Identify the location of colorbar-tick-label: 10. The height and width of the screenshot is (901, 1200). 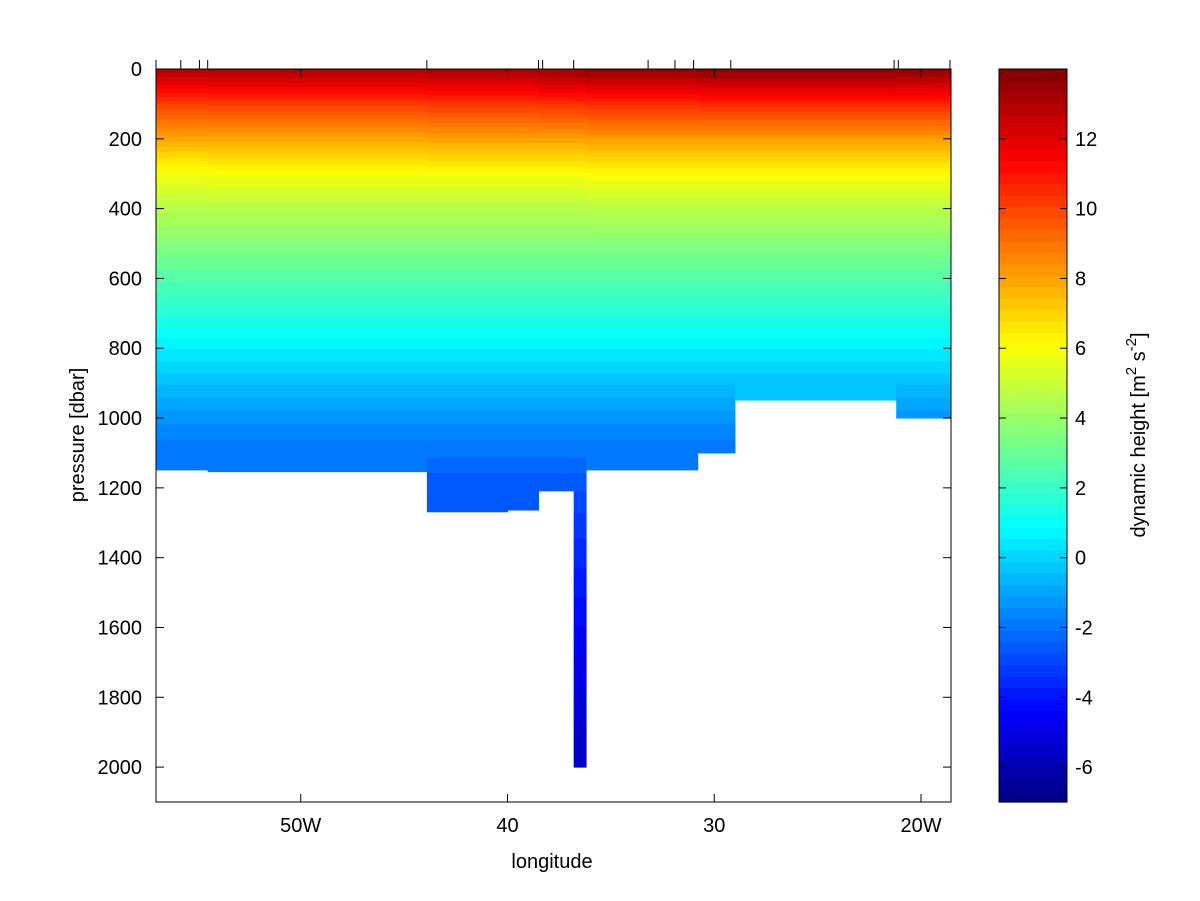
(1086, 210).